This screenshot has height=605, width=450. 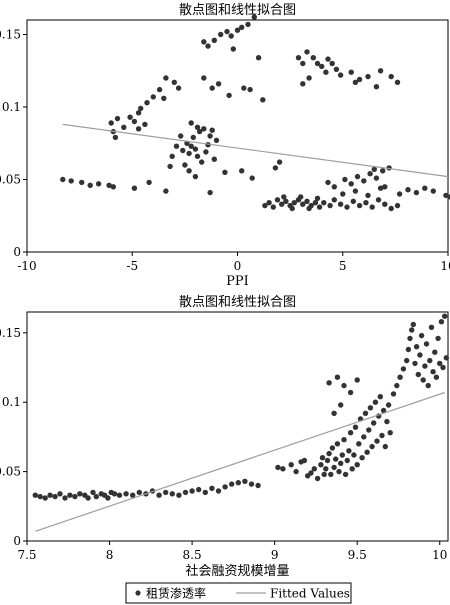 What do you see at coordinates (26, 555) in the screenshot?
I see `x-tick-label: 7.5` at bounding box center [26, 555].